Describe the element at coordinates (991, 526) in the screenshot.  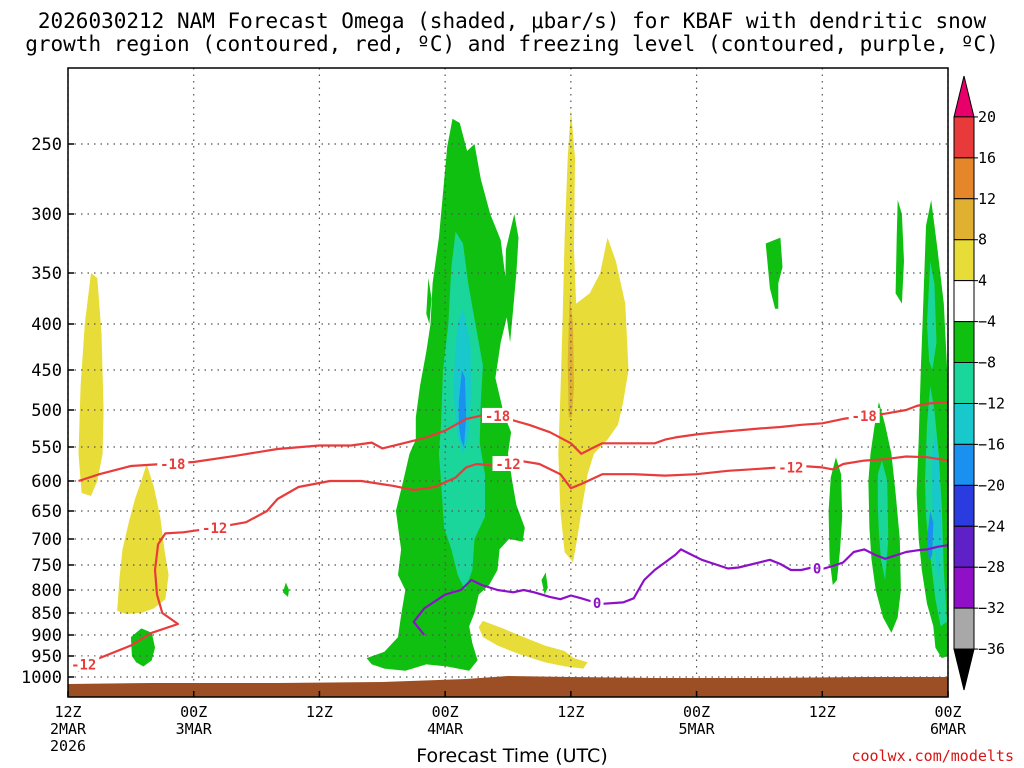
I see `colorbar-label: −24` at that location.